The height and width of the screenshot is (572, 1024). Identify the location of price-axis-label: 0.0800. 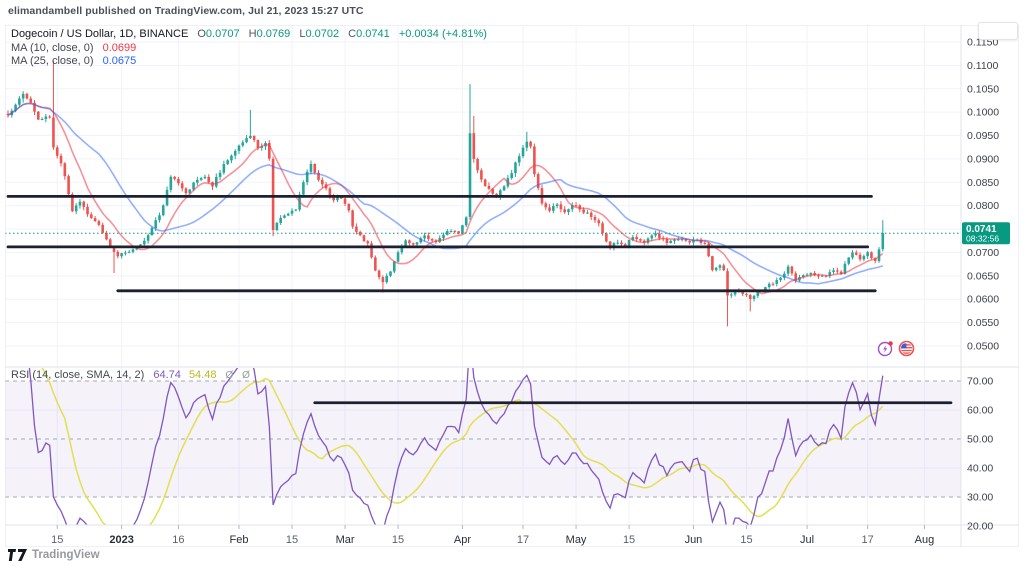
(983, 206).